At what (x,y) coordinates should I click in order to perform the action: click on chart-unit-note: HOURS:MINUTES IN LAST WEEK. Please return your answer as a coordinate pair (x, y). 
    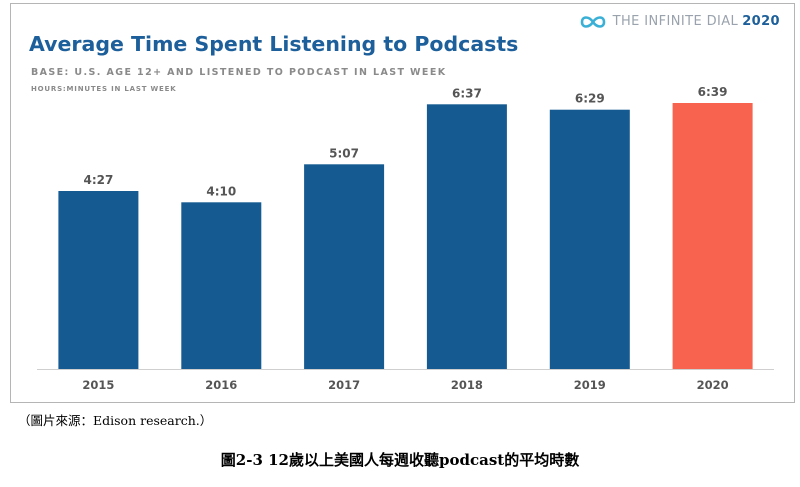
    Looking at the image, I should click on (104, 89).